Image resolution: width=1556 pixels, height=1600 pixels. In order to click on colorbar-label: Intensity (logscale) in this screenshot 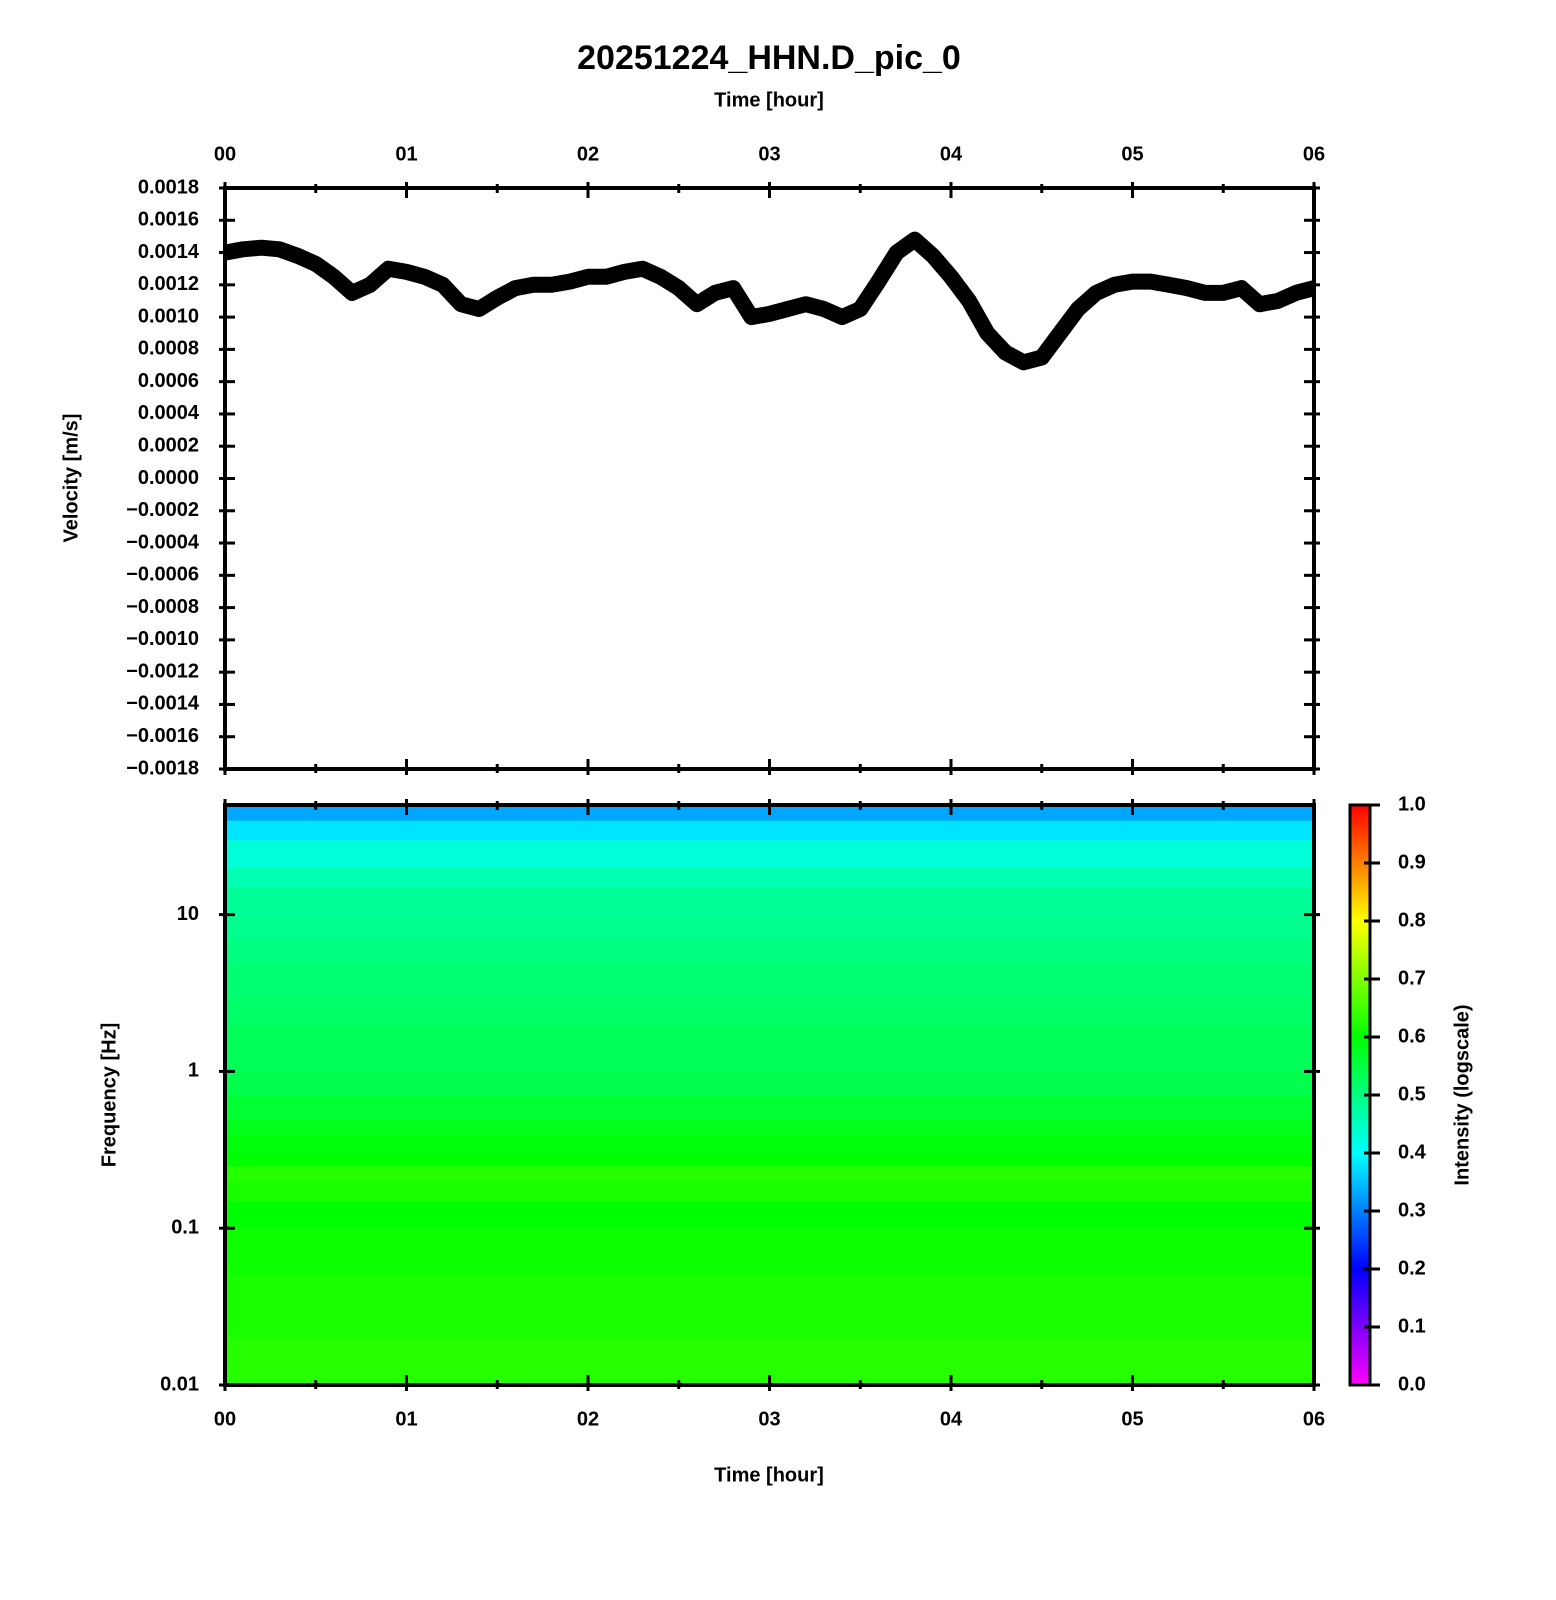, I will do `click(1462, 1094)`.